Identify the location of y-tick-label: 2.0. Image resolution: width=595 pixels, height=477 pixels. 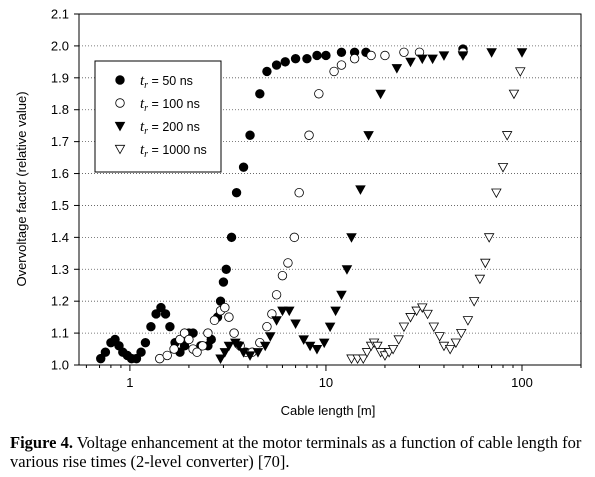
(60, 45).